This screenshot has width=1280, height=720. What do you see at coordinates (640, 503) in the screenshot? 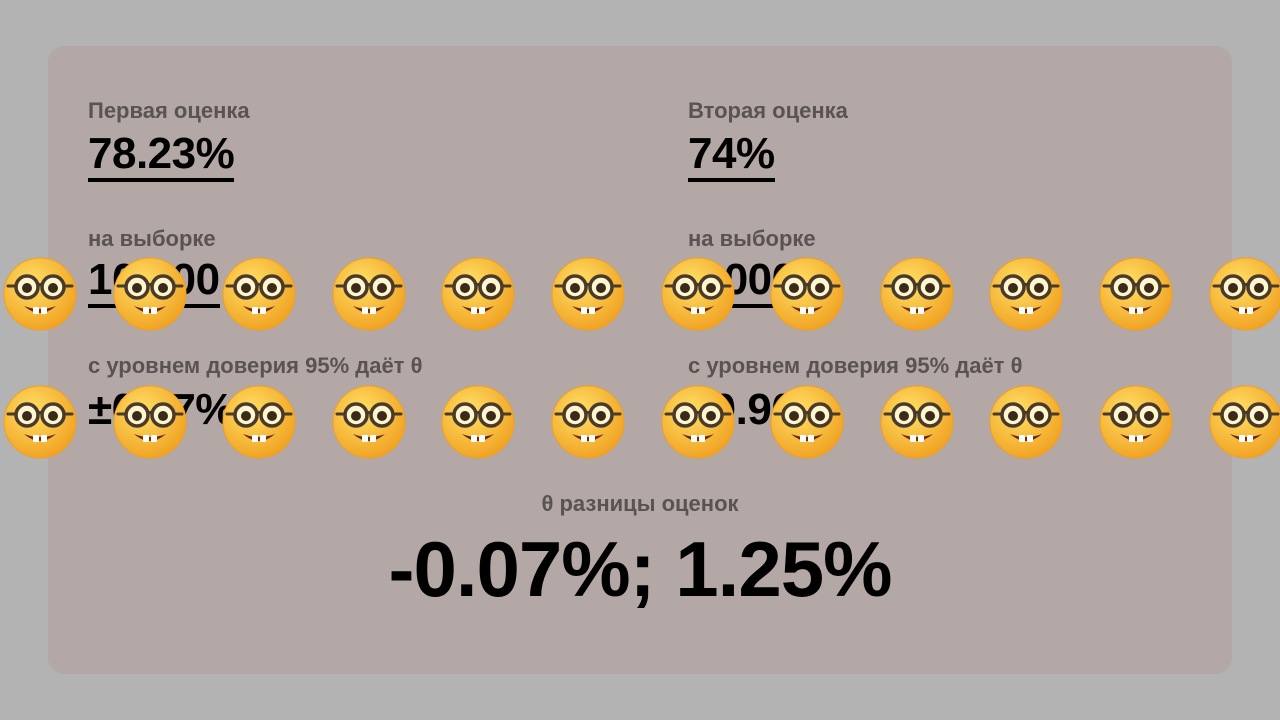
I see `difference-label: θ разницы оценок` at bounding box center [640, 503].